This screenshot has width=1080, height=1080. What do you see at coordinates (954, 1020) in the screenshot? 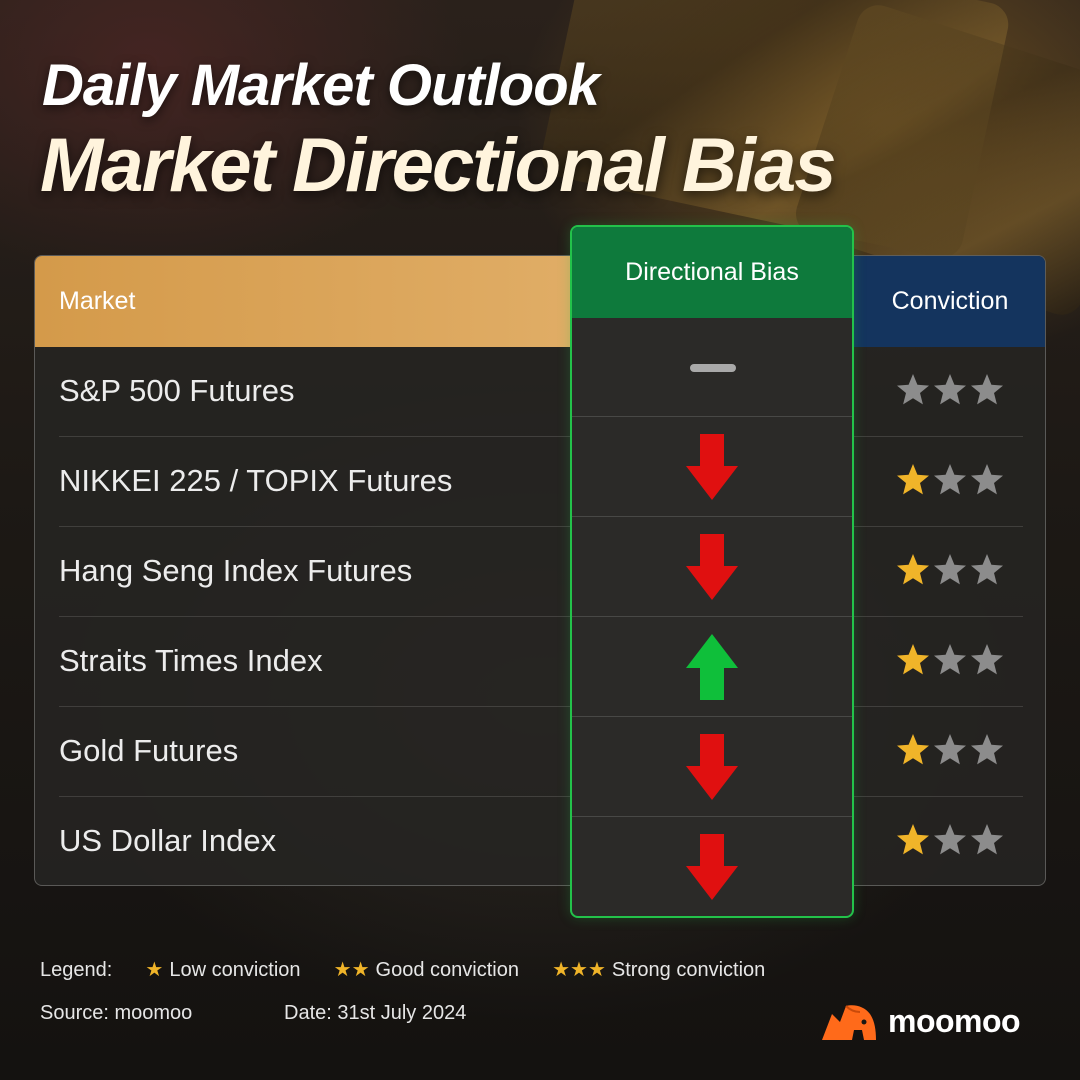
I see `brand-name: moomoo` at bounding box center [954, 1020].